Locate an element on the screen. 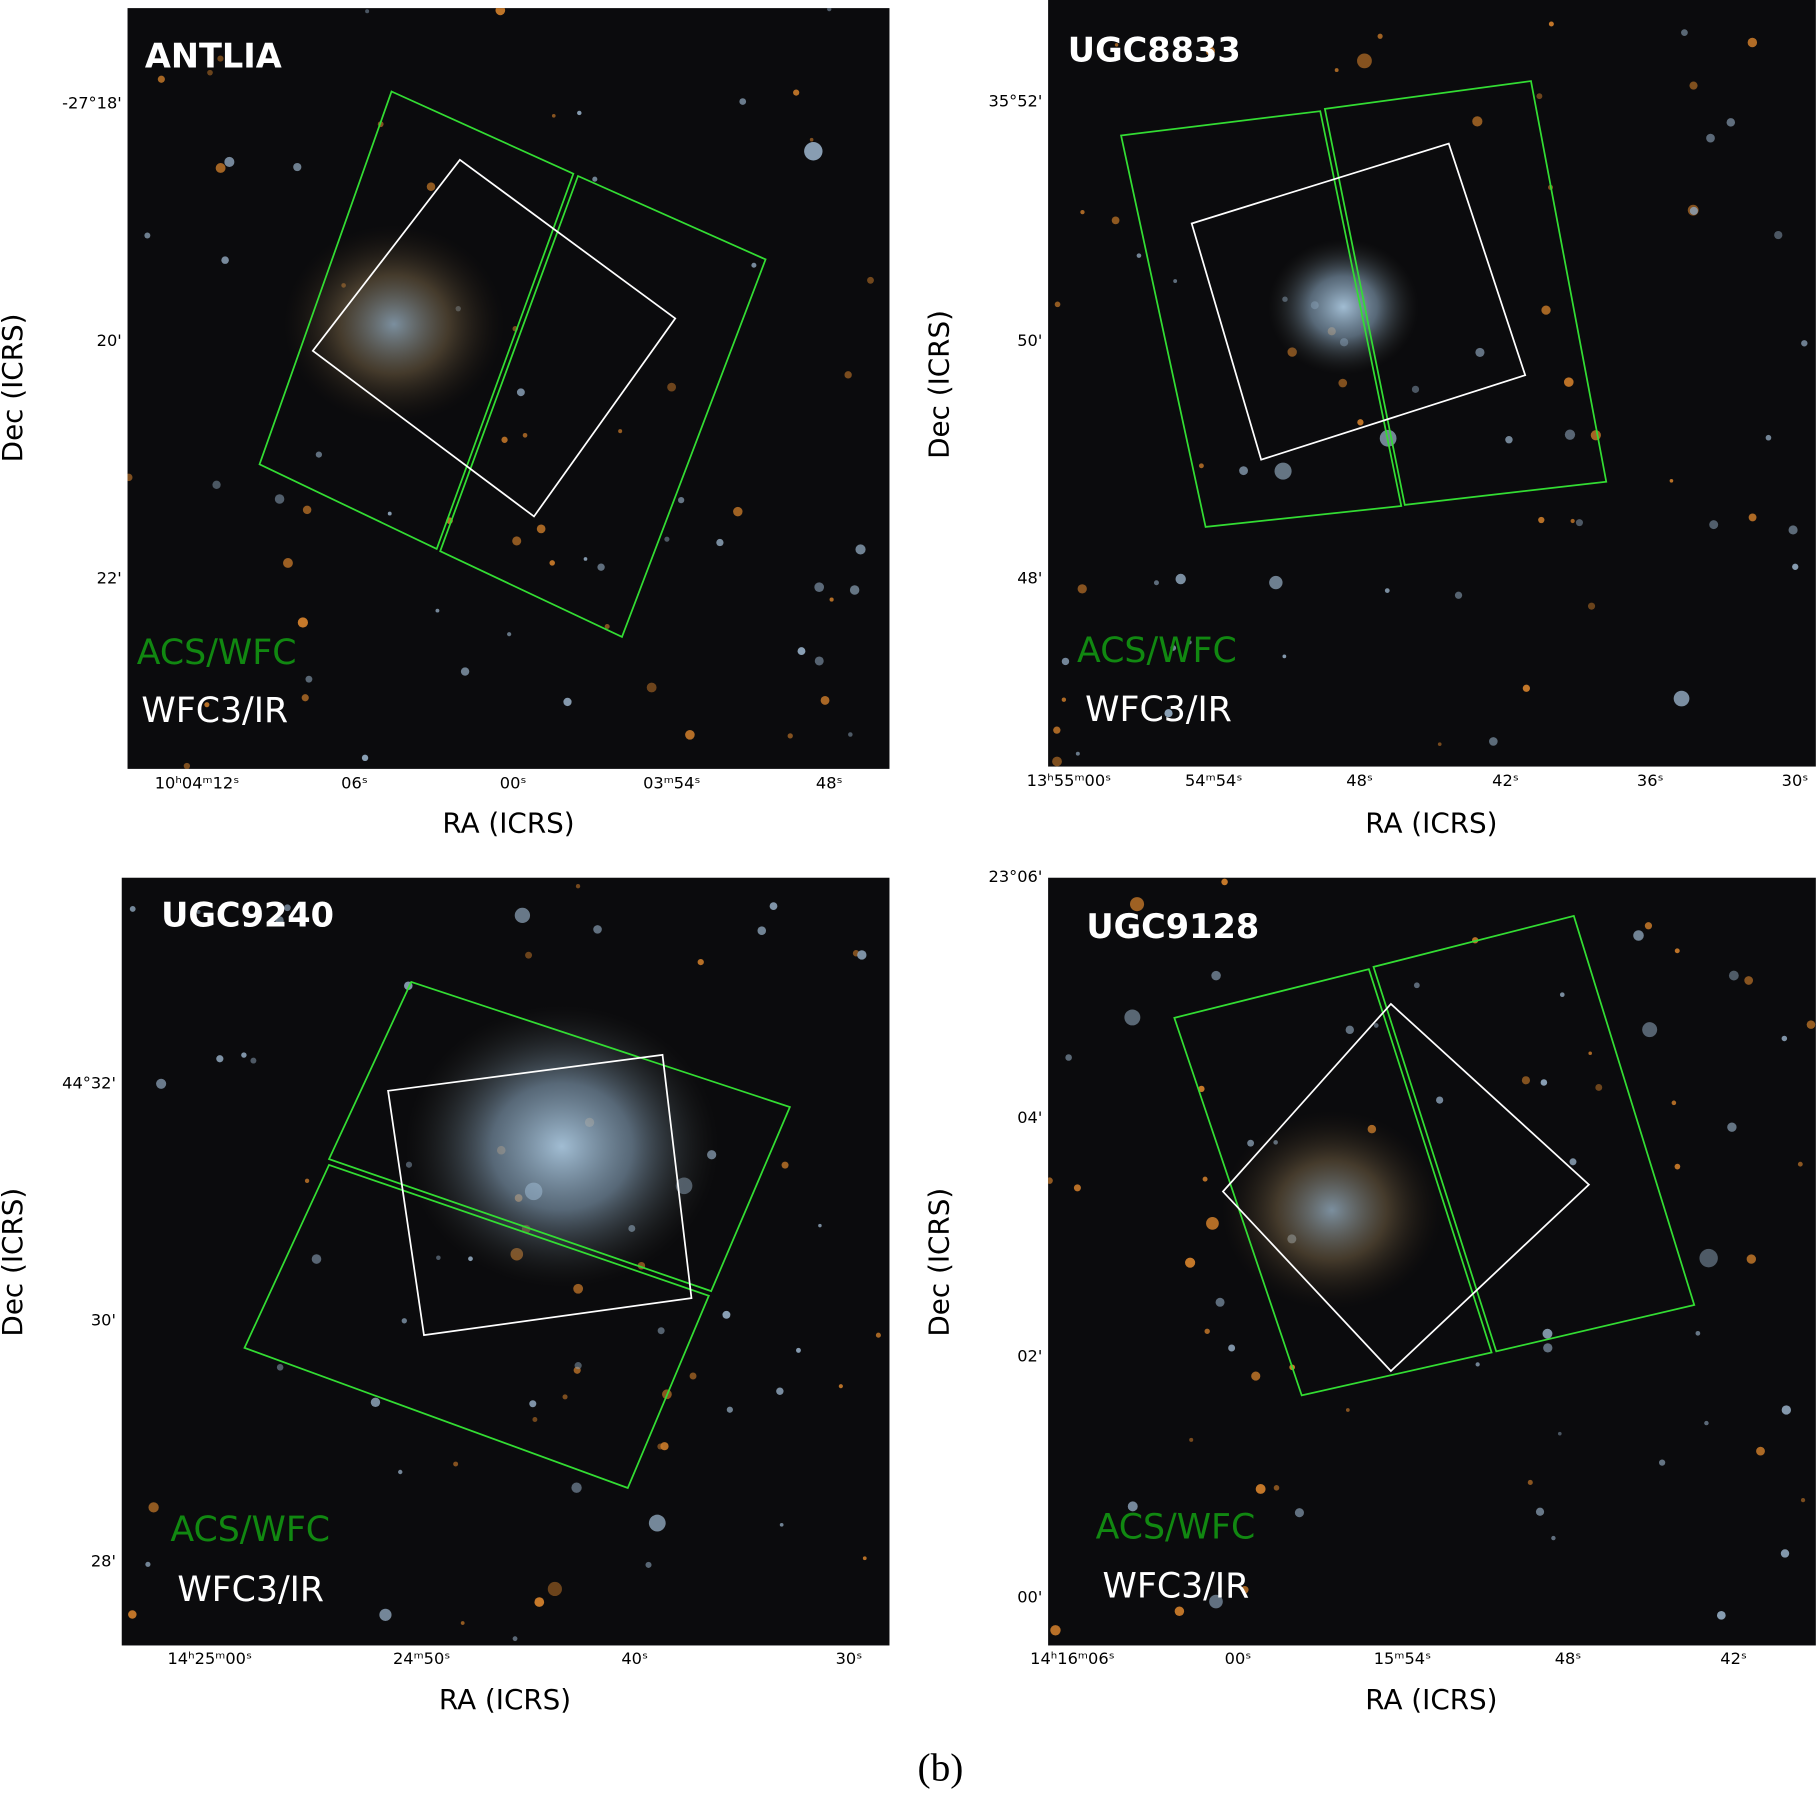 Image resolution: width=1816 pixels, height=1800 pixels. x-tick-label: 54ᵐ54ˢ is located at coordinates (1213, 780).